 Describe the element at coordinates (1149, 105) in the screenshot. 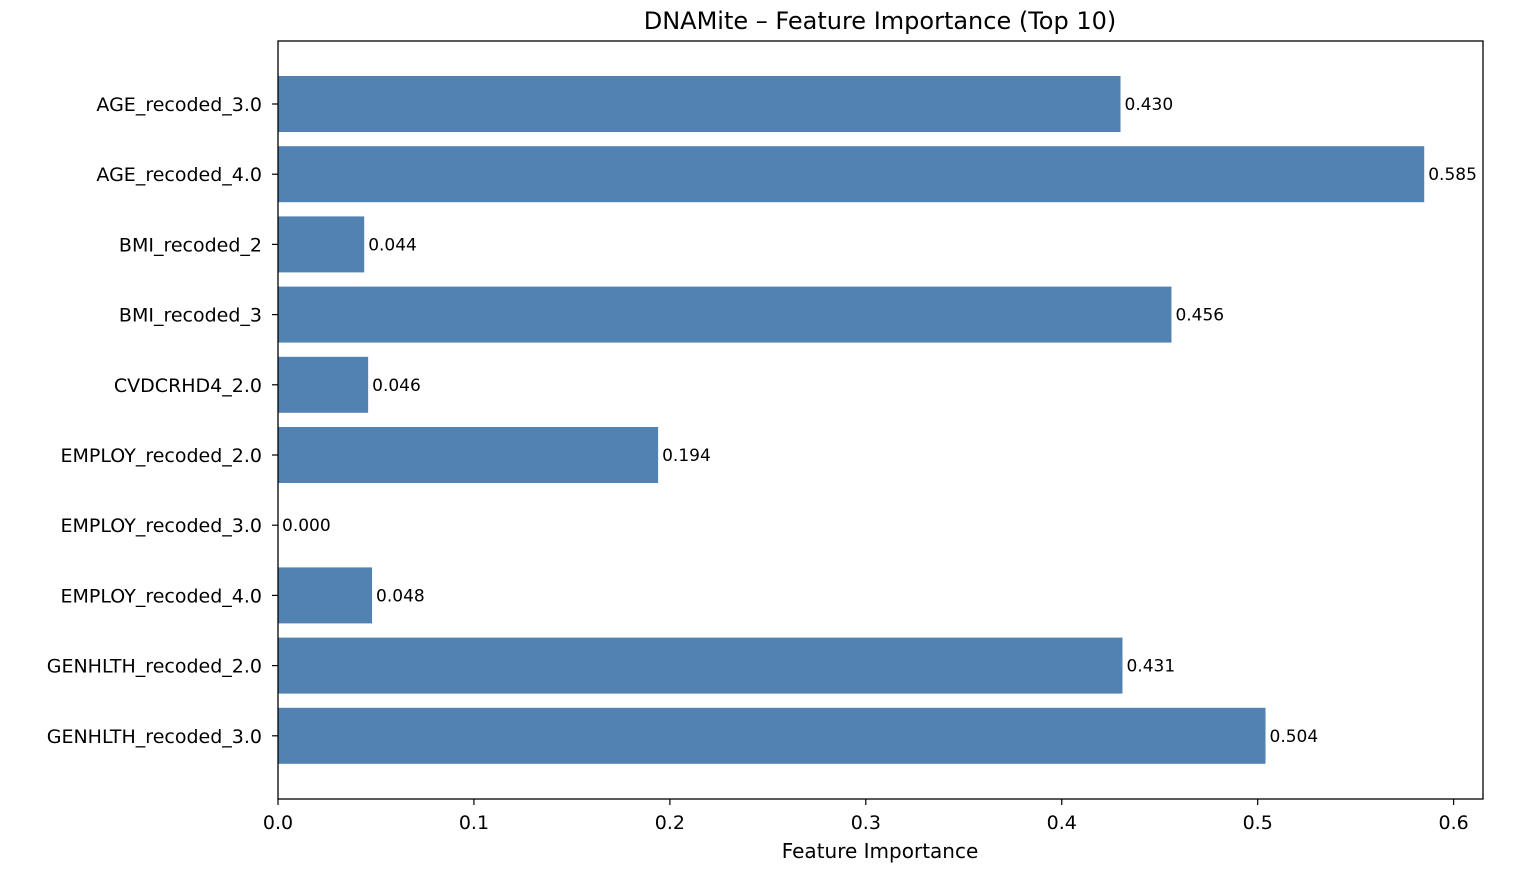

I see `data-label-AGE_recoded_3.0: 0.430` at that location.